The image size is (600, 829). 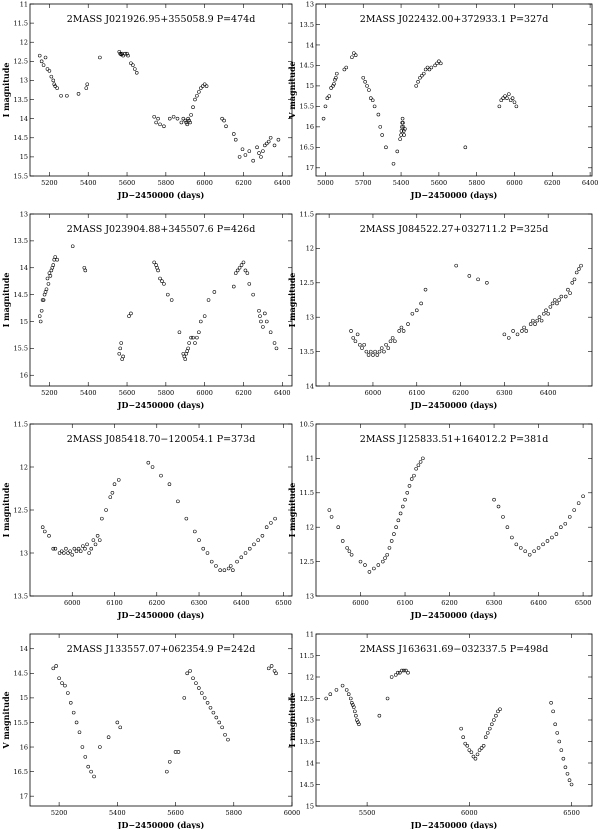 What do you see at coordinates (24, 747) in the screenshot?
I see `y-tick-label: 16` at bounding box center [24, 747].